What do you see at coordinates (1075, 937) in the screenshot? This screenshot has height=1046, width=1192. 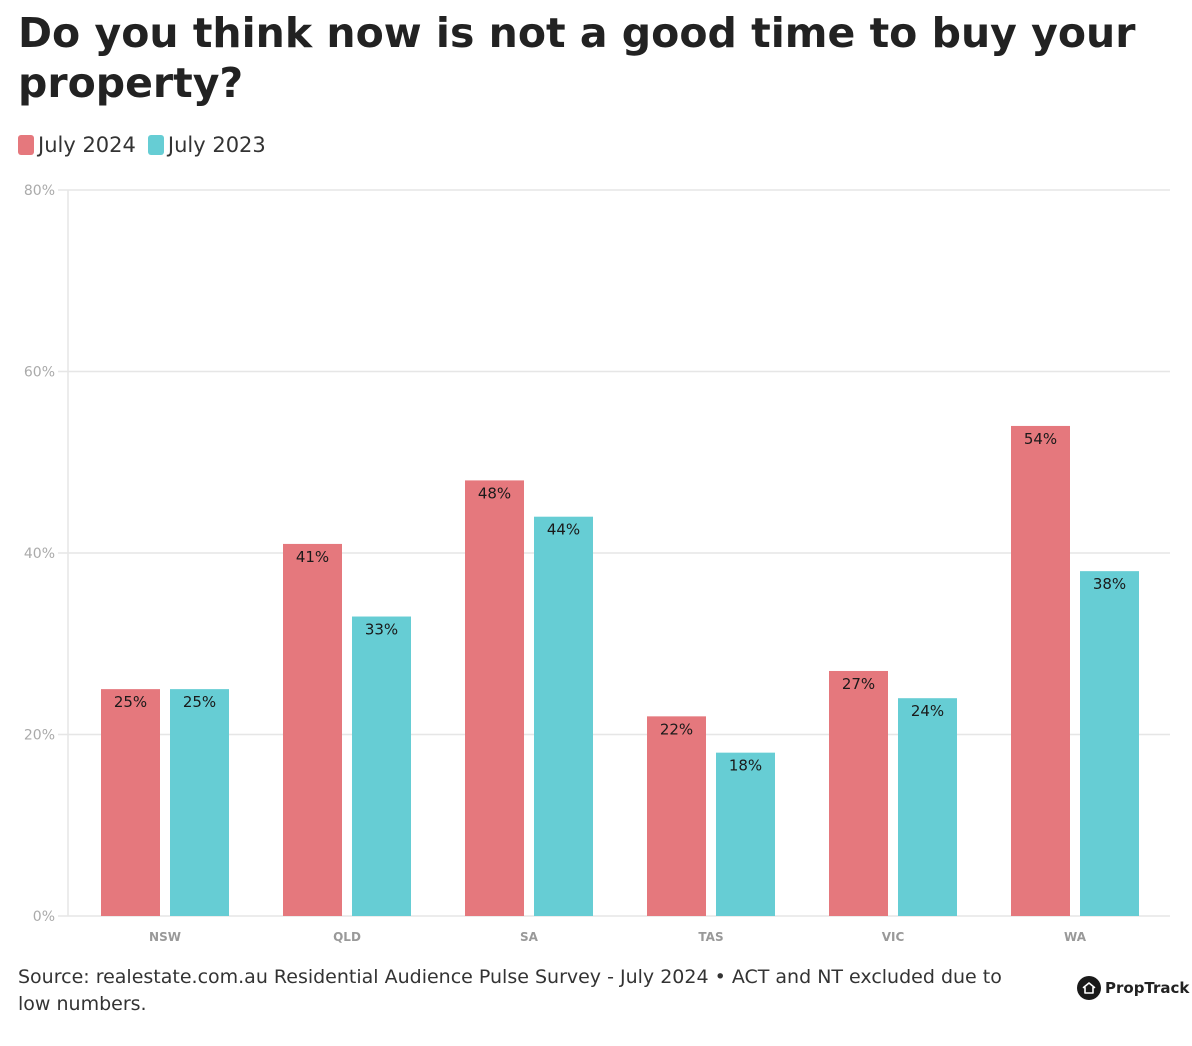 I see `x-tick-label: WA` at bounding box center [1075, 937].